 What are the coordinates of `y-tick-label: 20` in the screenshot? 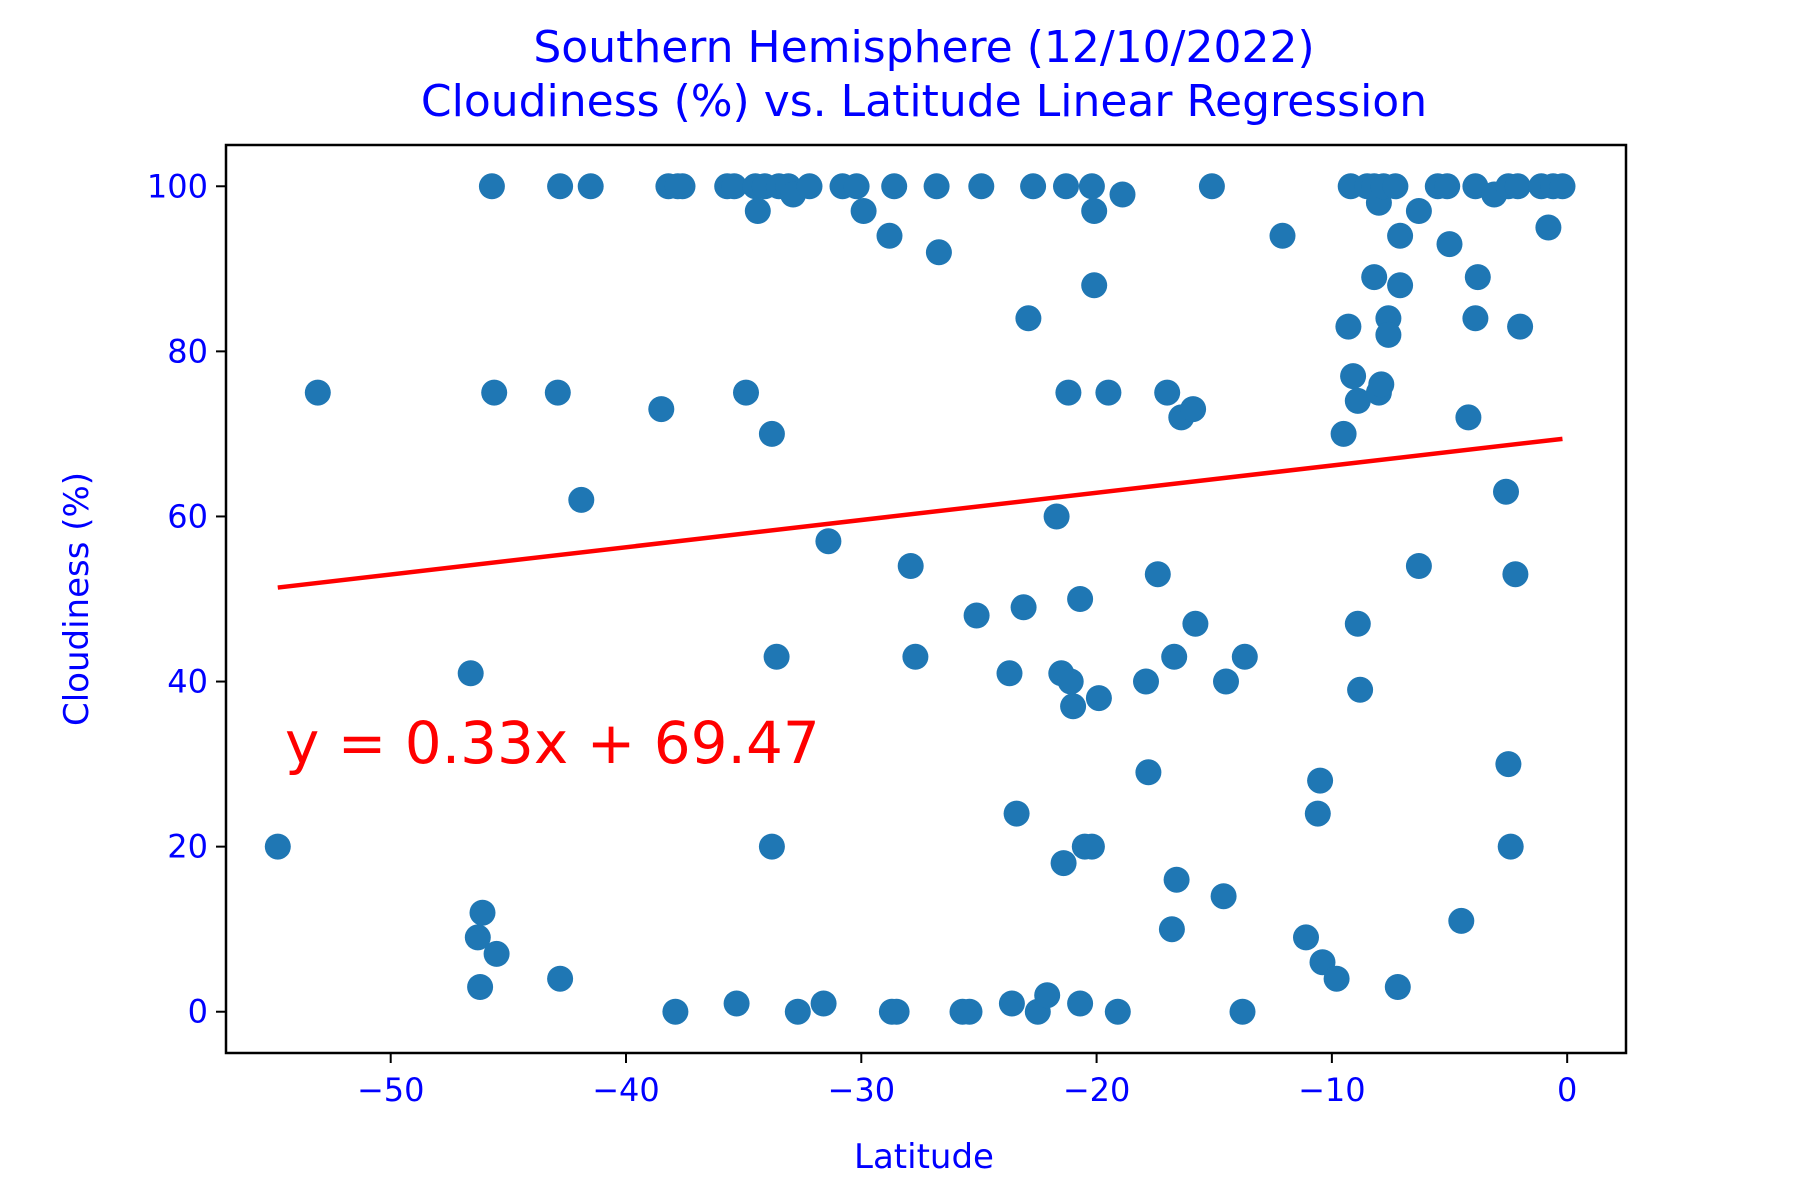 It's located at (187, 847).